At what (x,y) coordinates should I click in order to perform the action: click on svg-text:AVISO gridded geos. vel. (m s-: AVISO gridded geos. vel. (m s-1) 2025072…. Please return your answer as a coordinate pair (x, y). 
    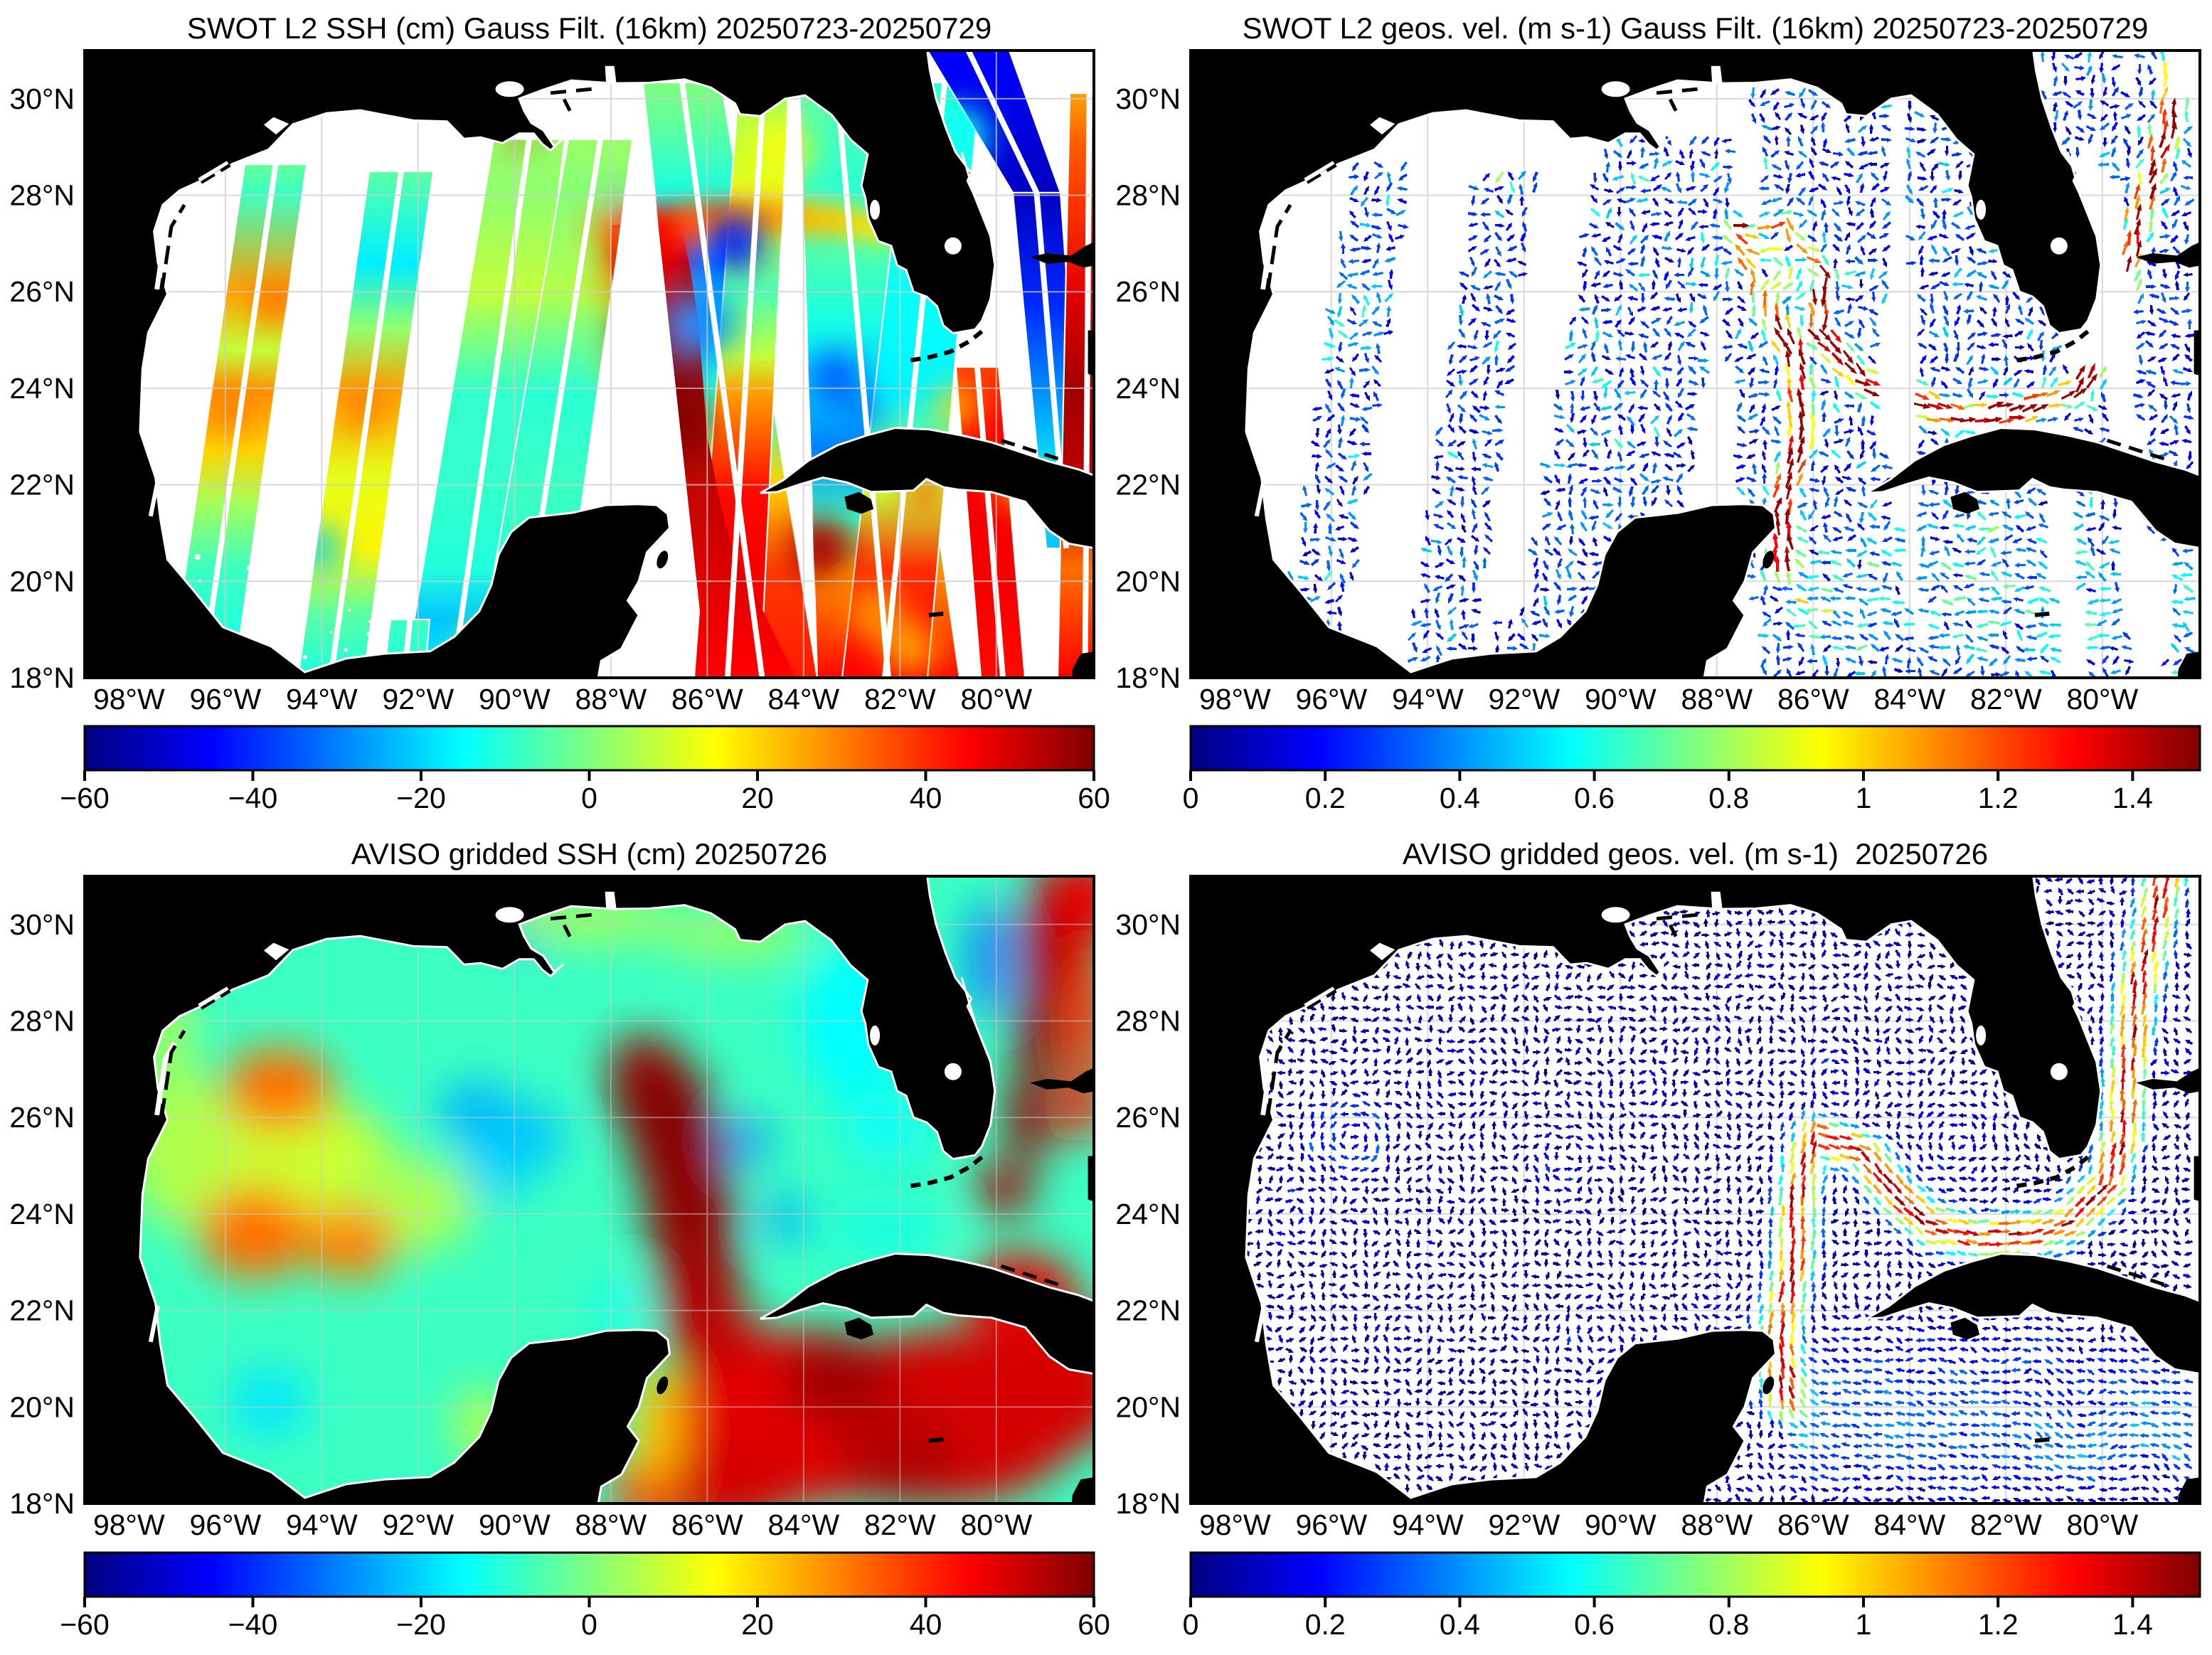
    Looking at the image, I should click on (1696, 854).